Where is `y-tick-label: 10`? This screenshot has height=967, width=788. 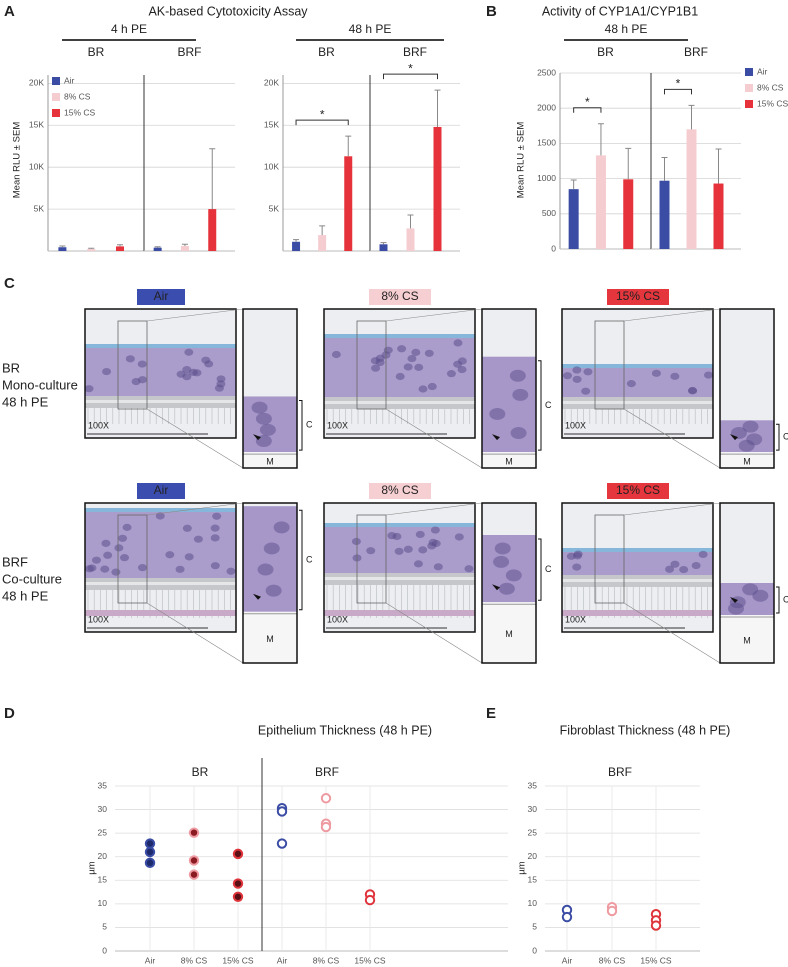 y-tick-label: 10 is located at coordinates (533, 903).